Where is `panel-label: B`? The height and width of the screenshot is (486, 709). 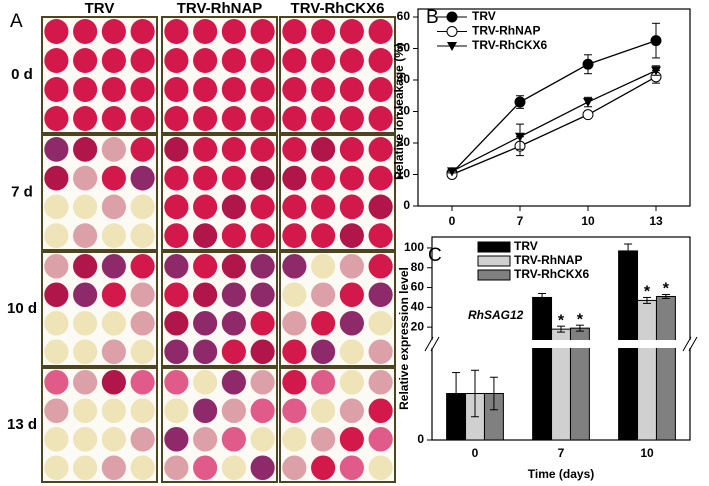
panel-label: B is located at coordinates (432, 17).